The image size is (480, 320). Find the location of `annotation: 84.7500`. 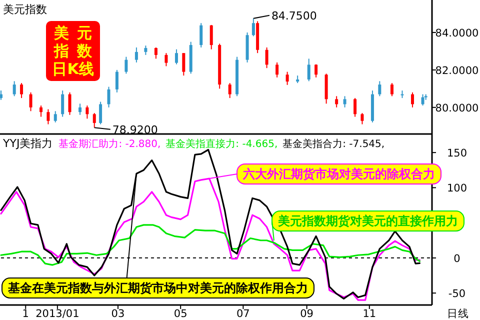

annotation: 84.7500 is located at coordinates (294, 15).